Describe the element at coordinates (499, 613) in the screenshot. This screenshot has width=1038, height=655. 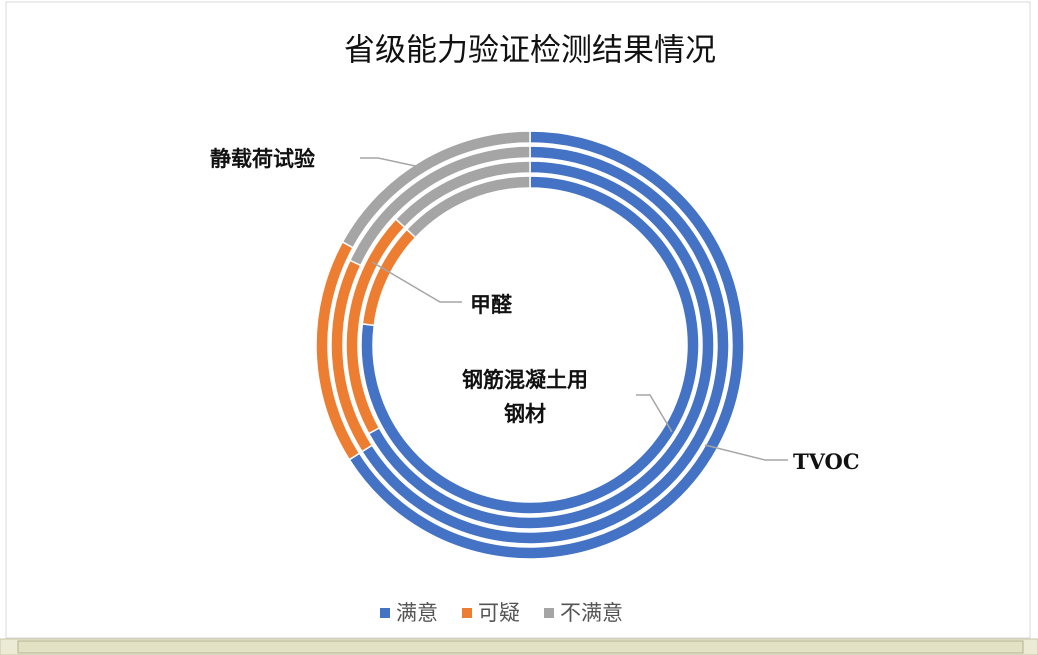
I see `legend-label: 可疑` at that location.